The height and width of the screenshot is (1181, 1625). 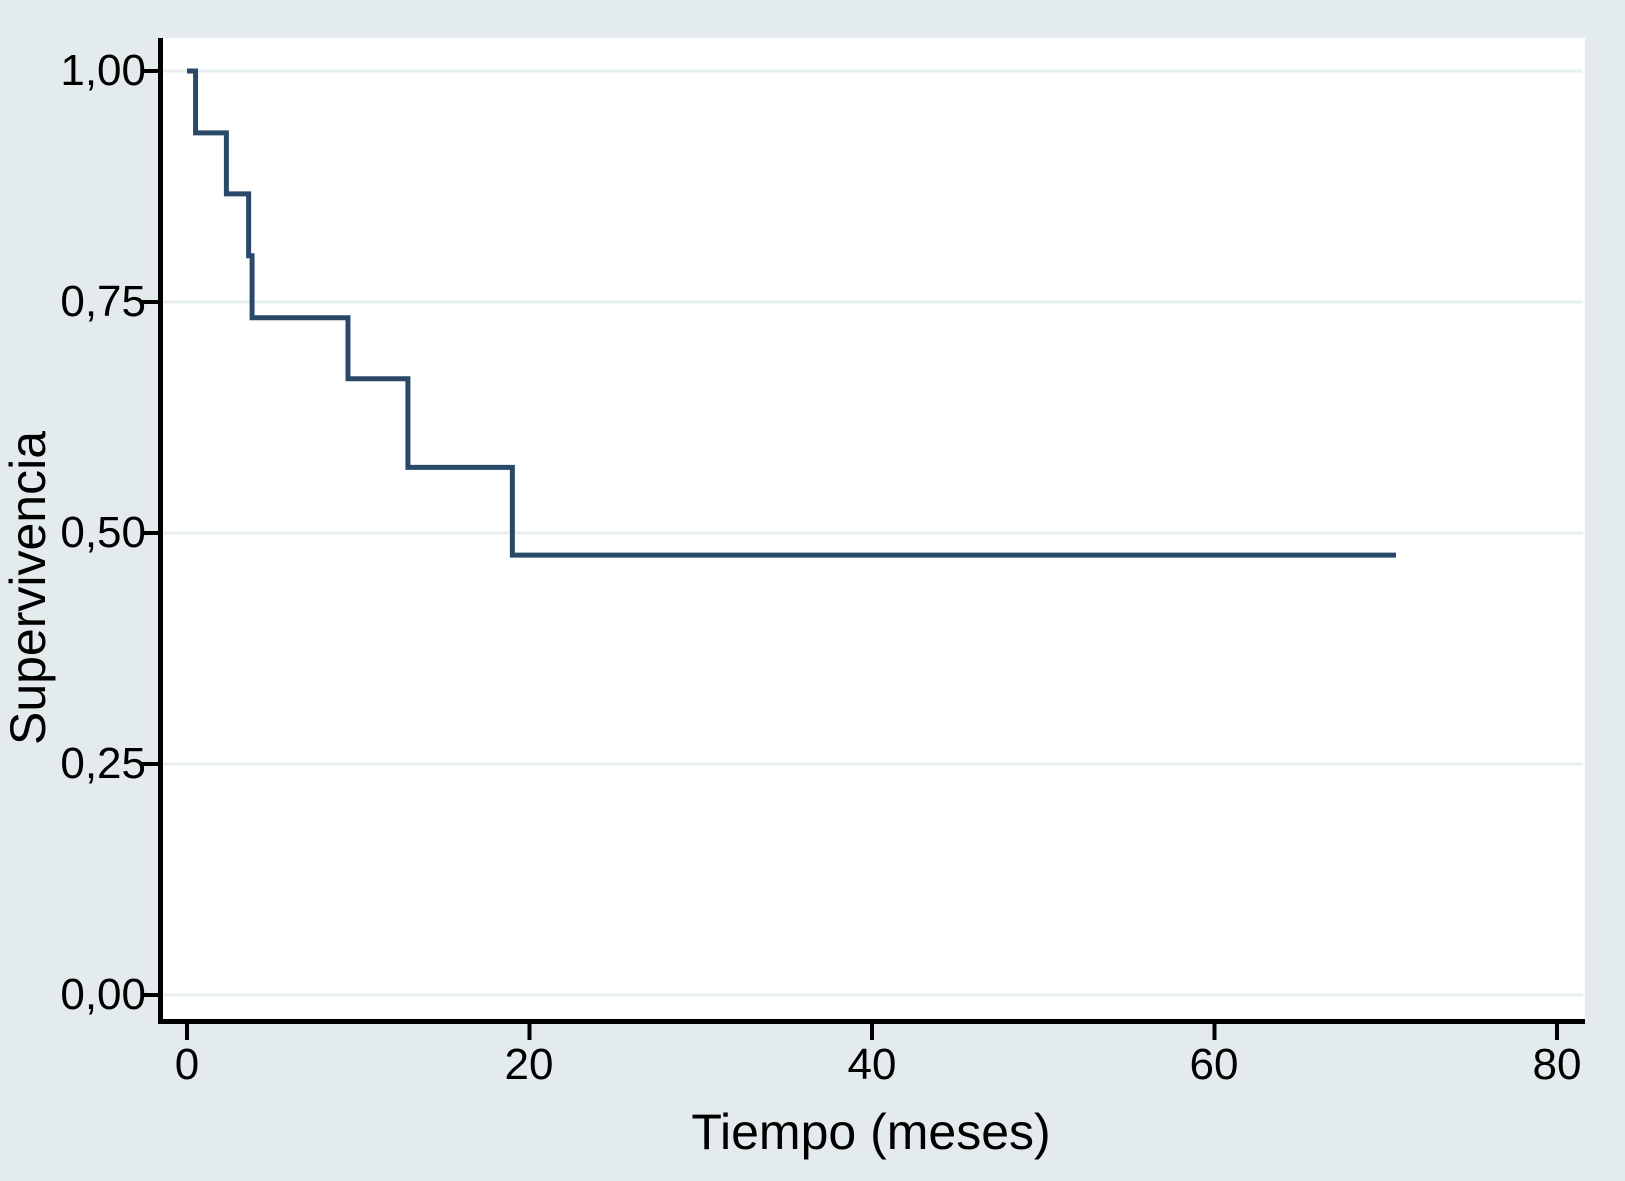 I want to click on y-tick-label-000: 0,00, so click(x=103, y=994).